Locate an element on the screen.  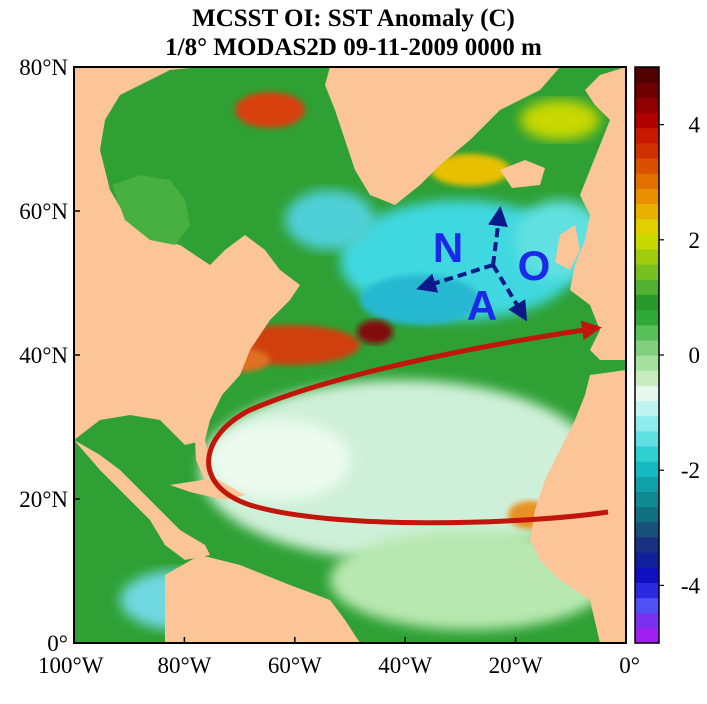
nao-arrows is located at coordinates (472, 264).